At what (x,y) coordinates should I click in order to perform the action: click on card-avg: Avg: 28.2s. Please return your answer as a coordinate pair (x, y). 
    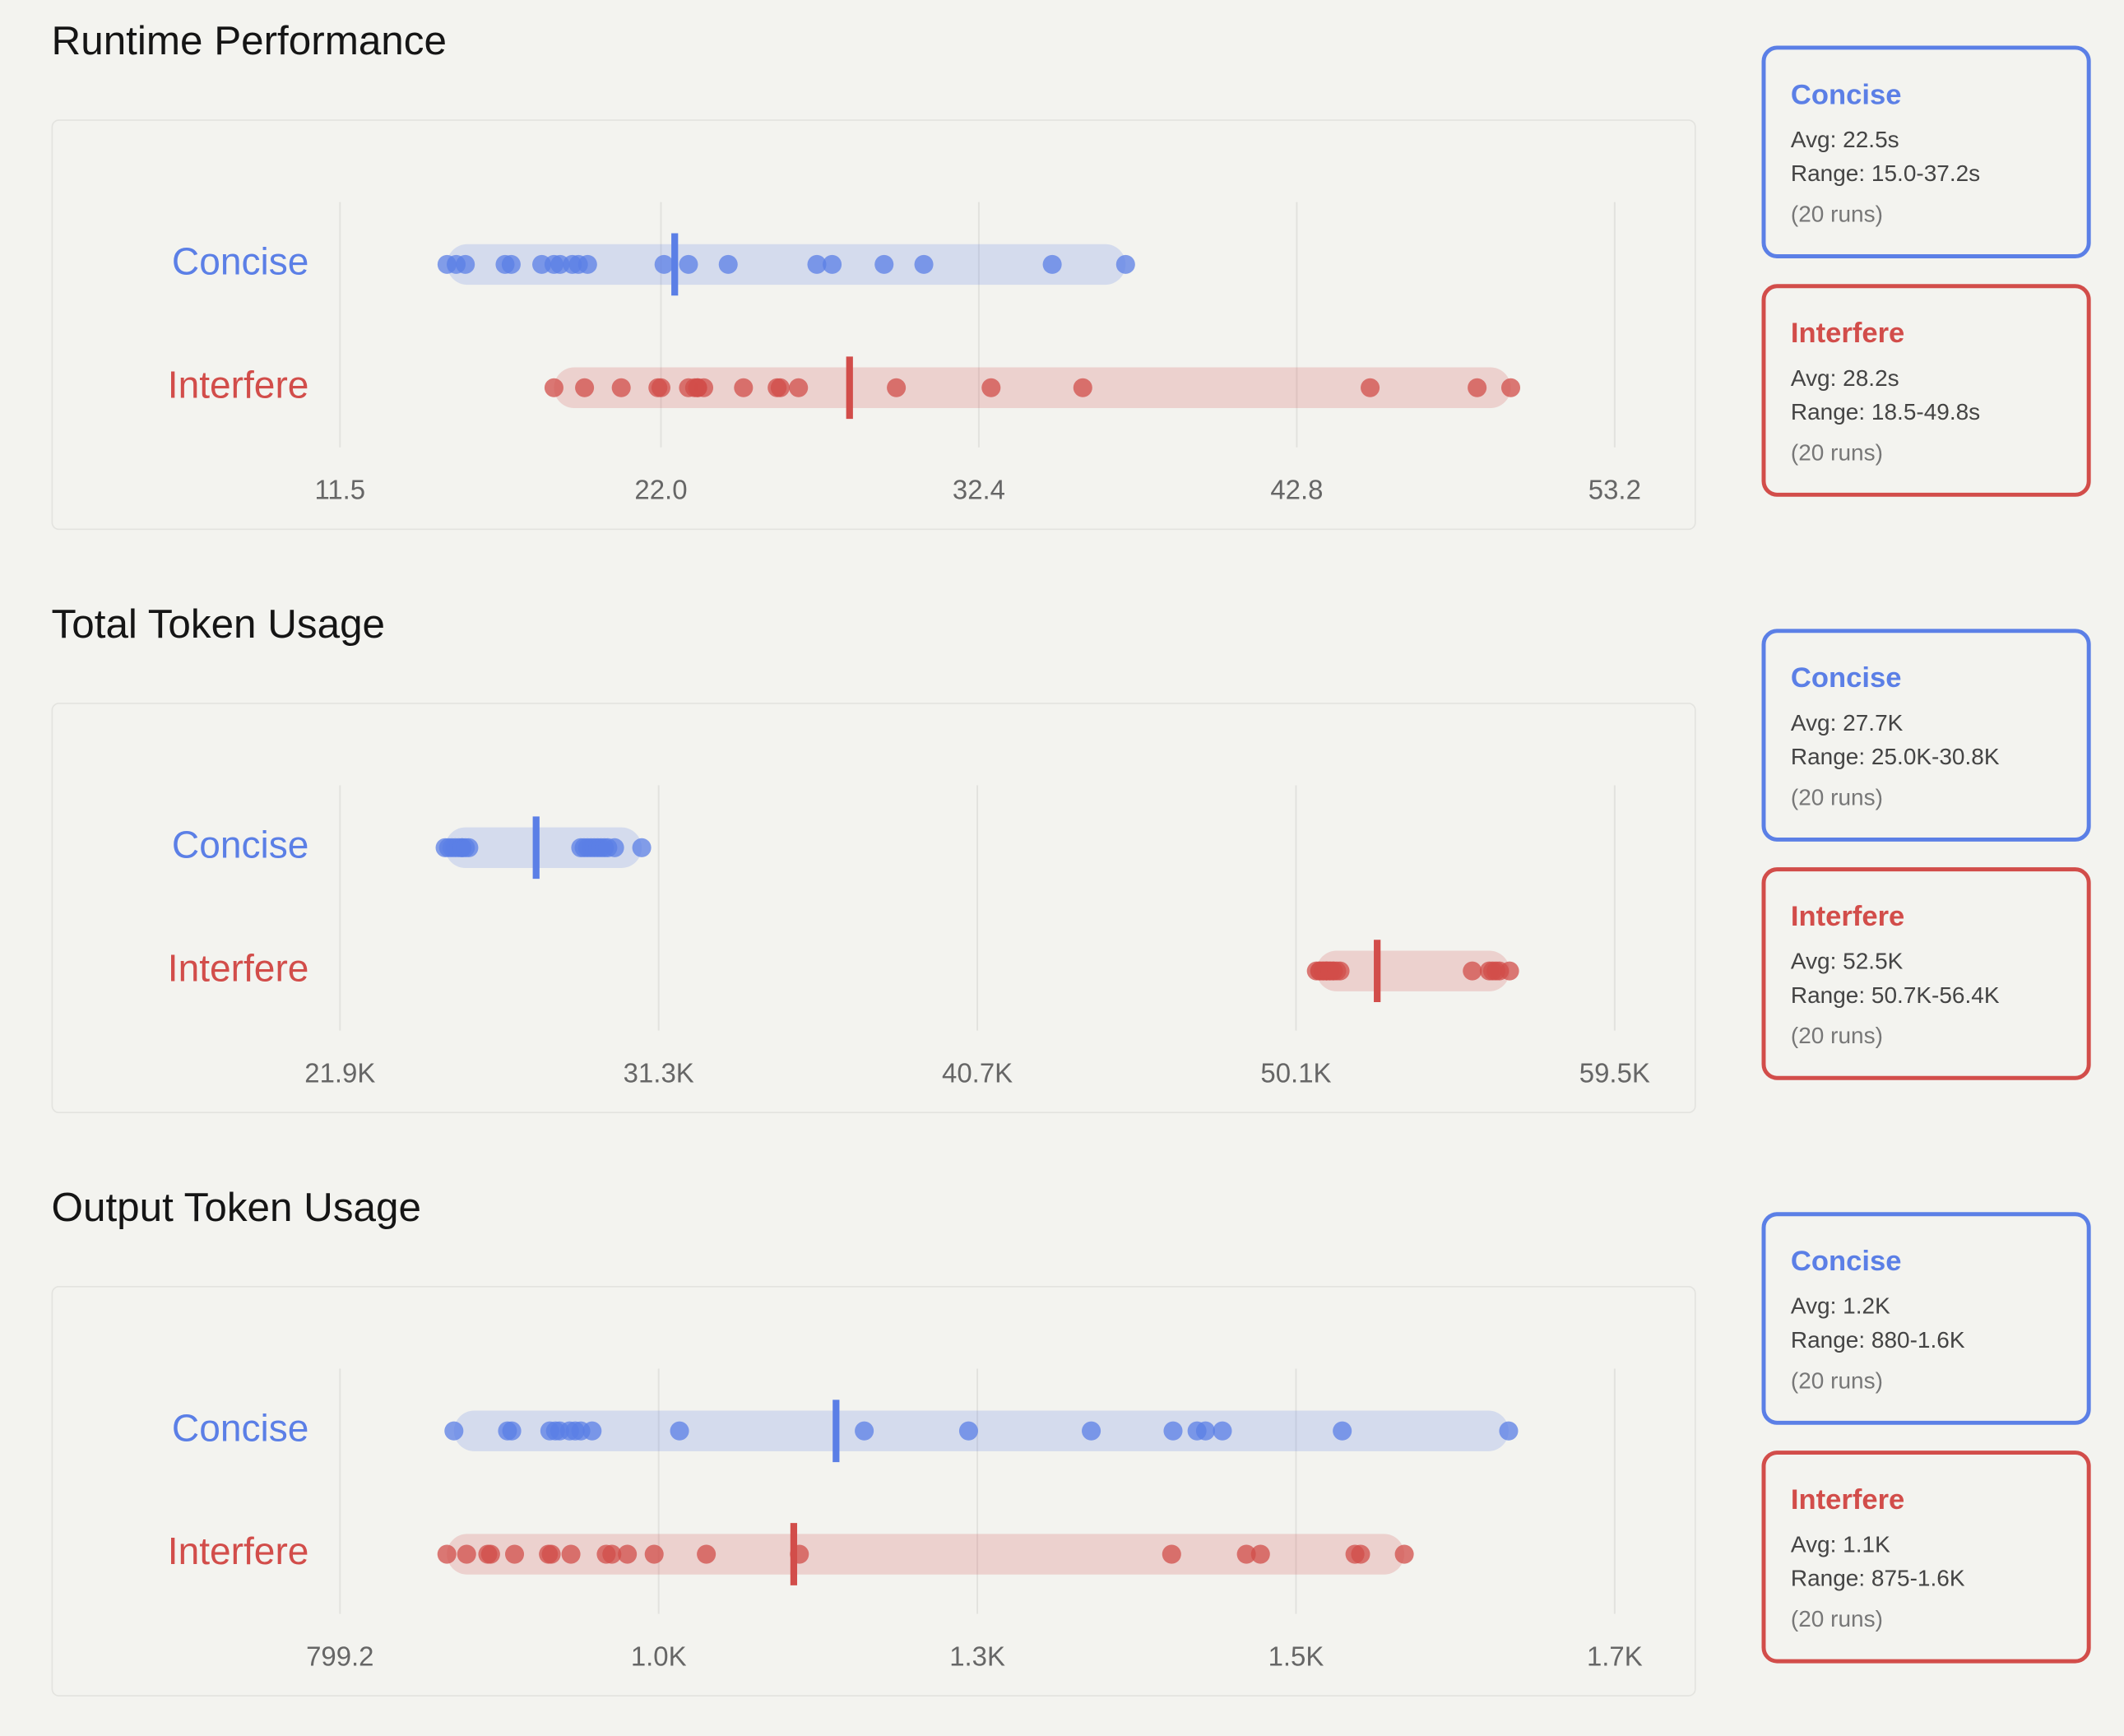
    Looking at the image, I should click on (1845, 378).